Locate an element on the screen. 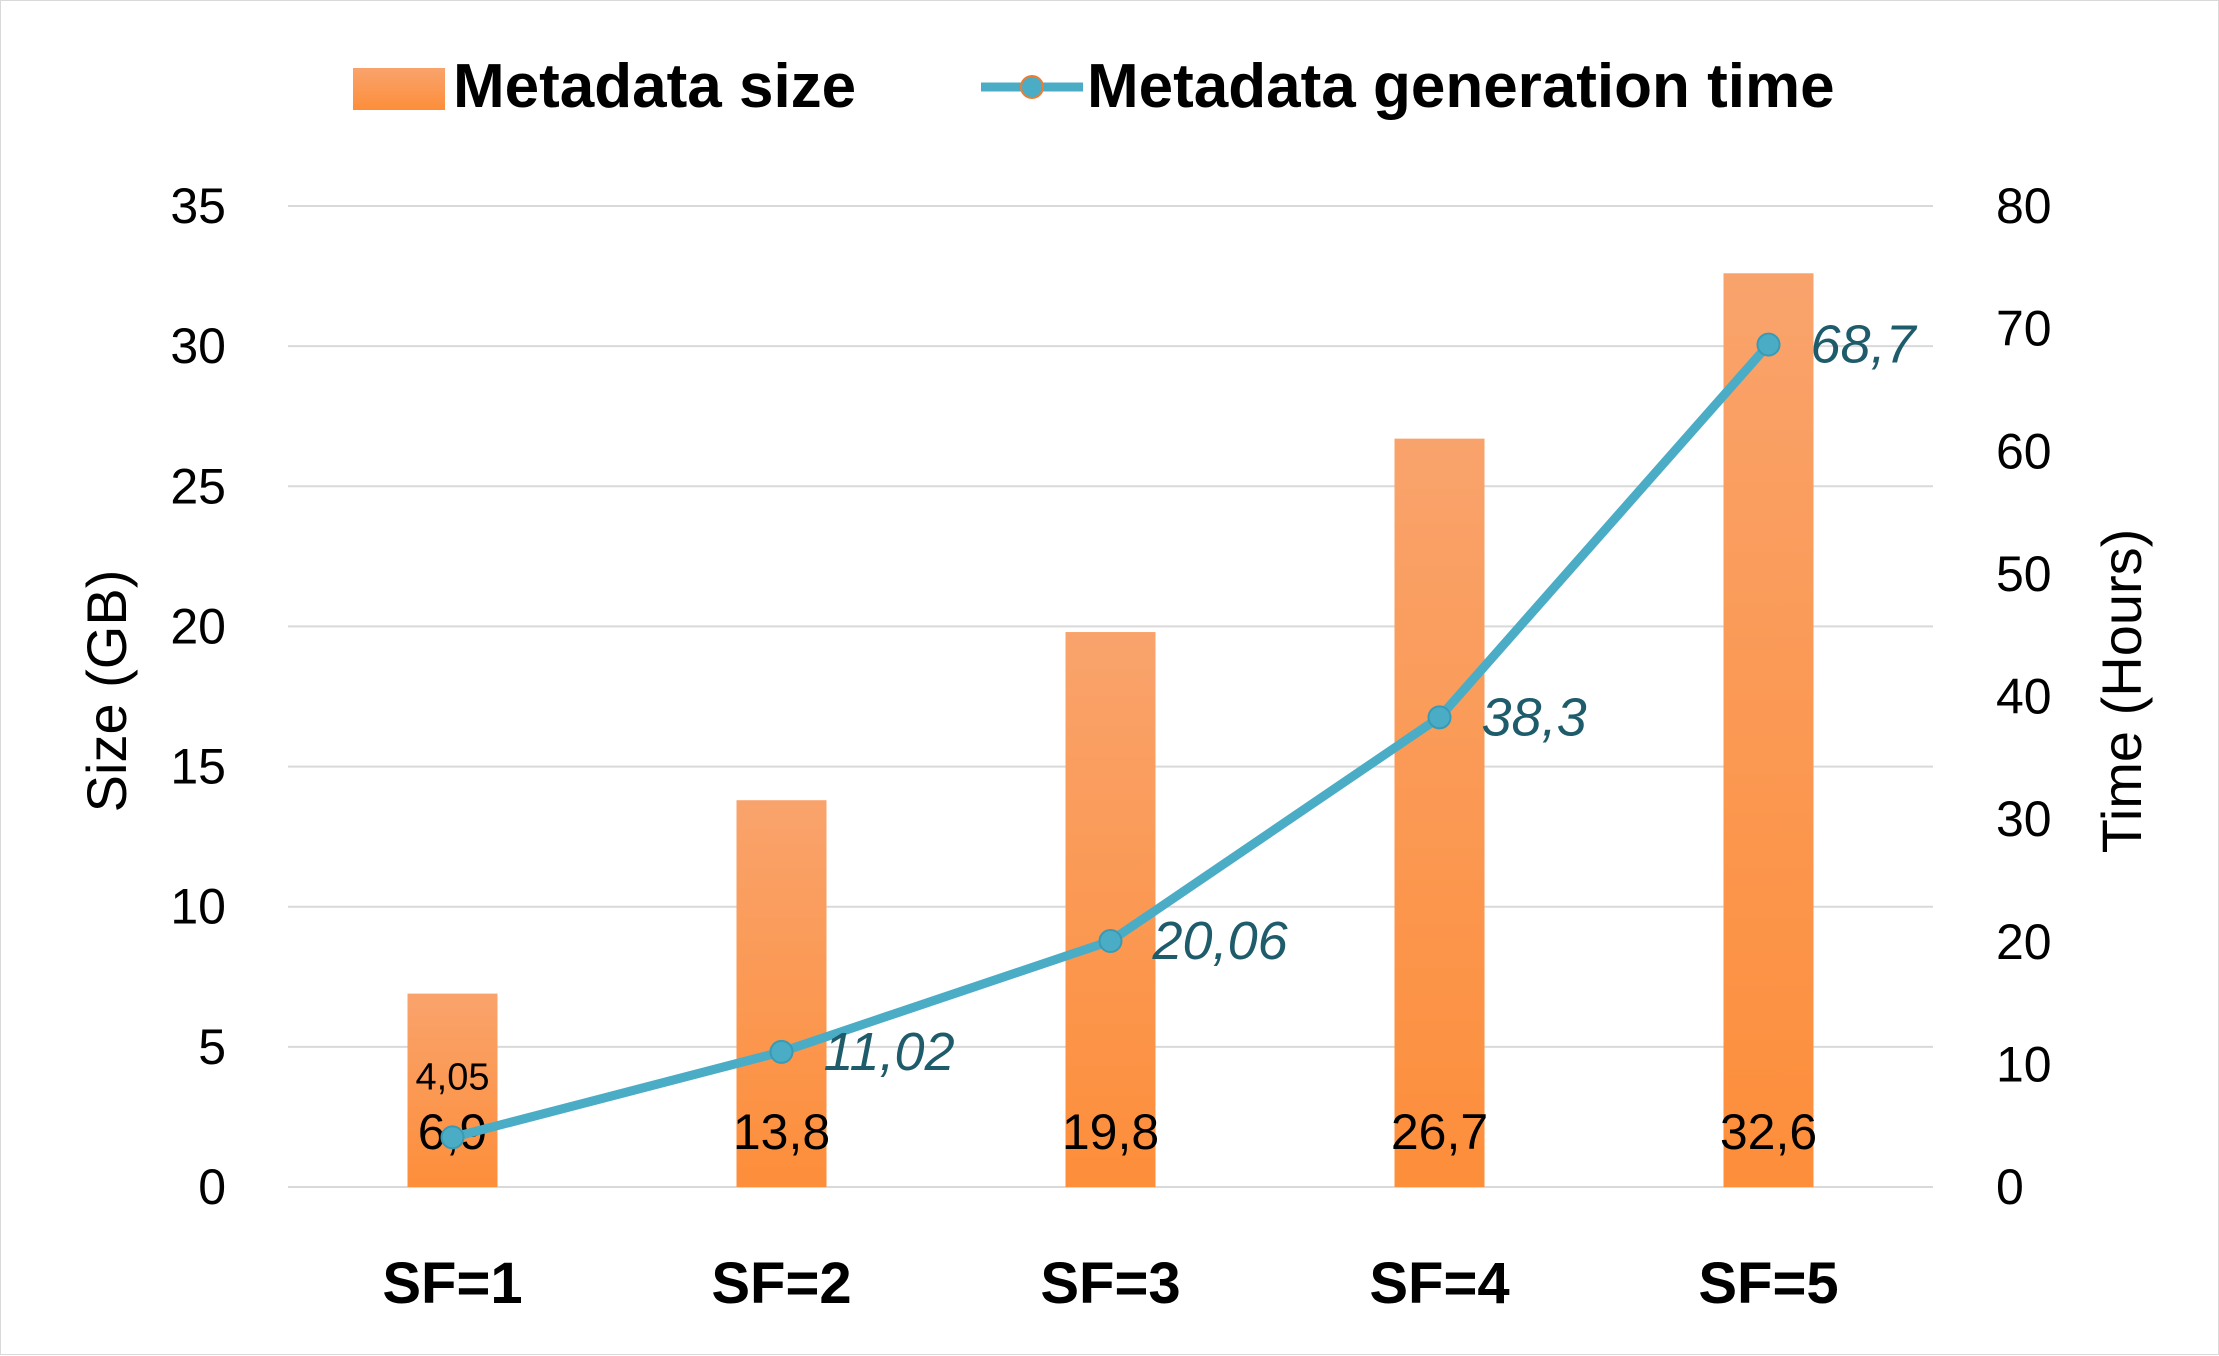 This screenshot has width=2219, height=1356. left-tick-label: 0 is located at coordinates (212, 1187).